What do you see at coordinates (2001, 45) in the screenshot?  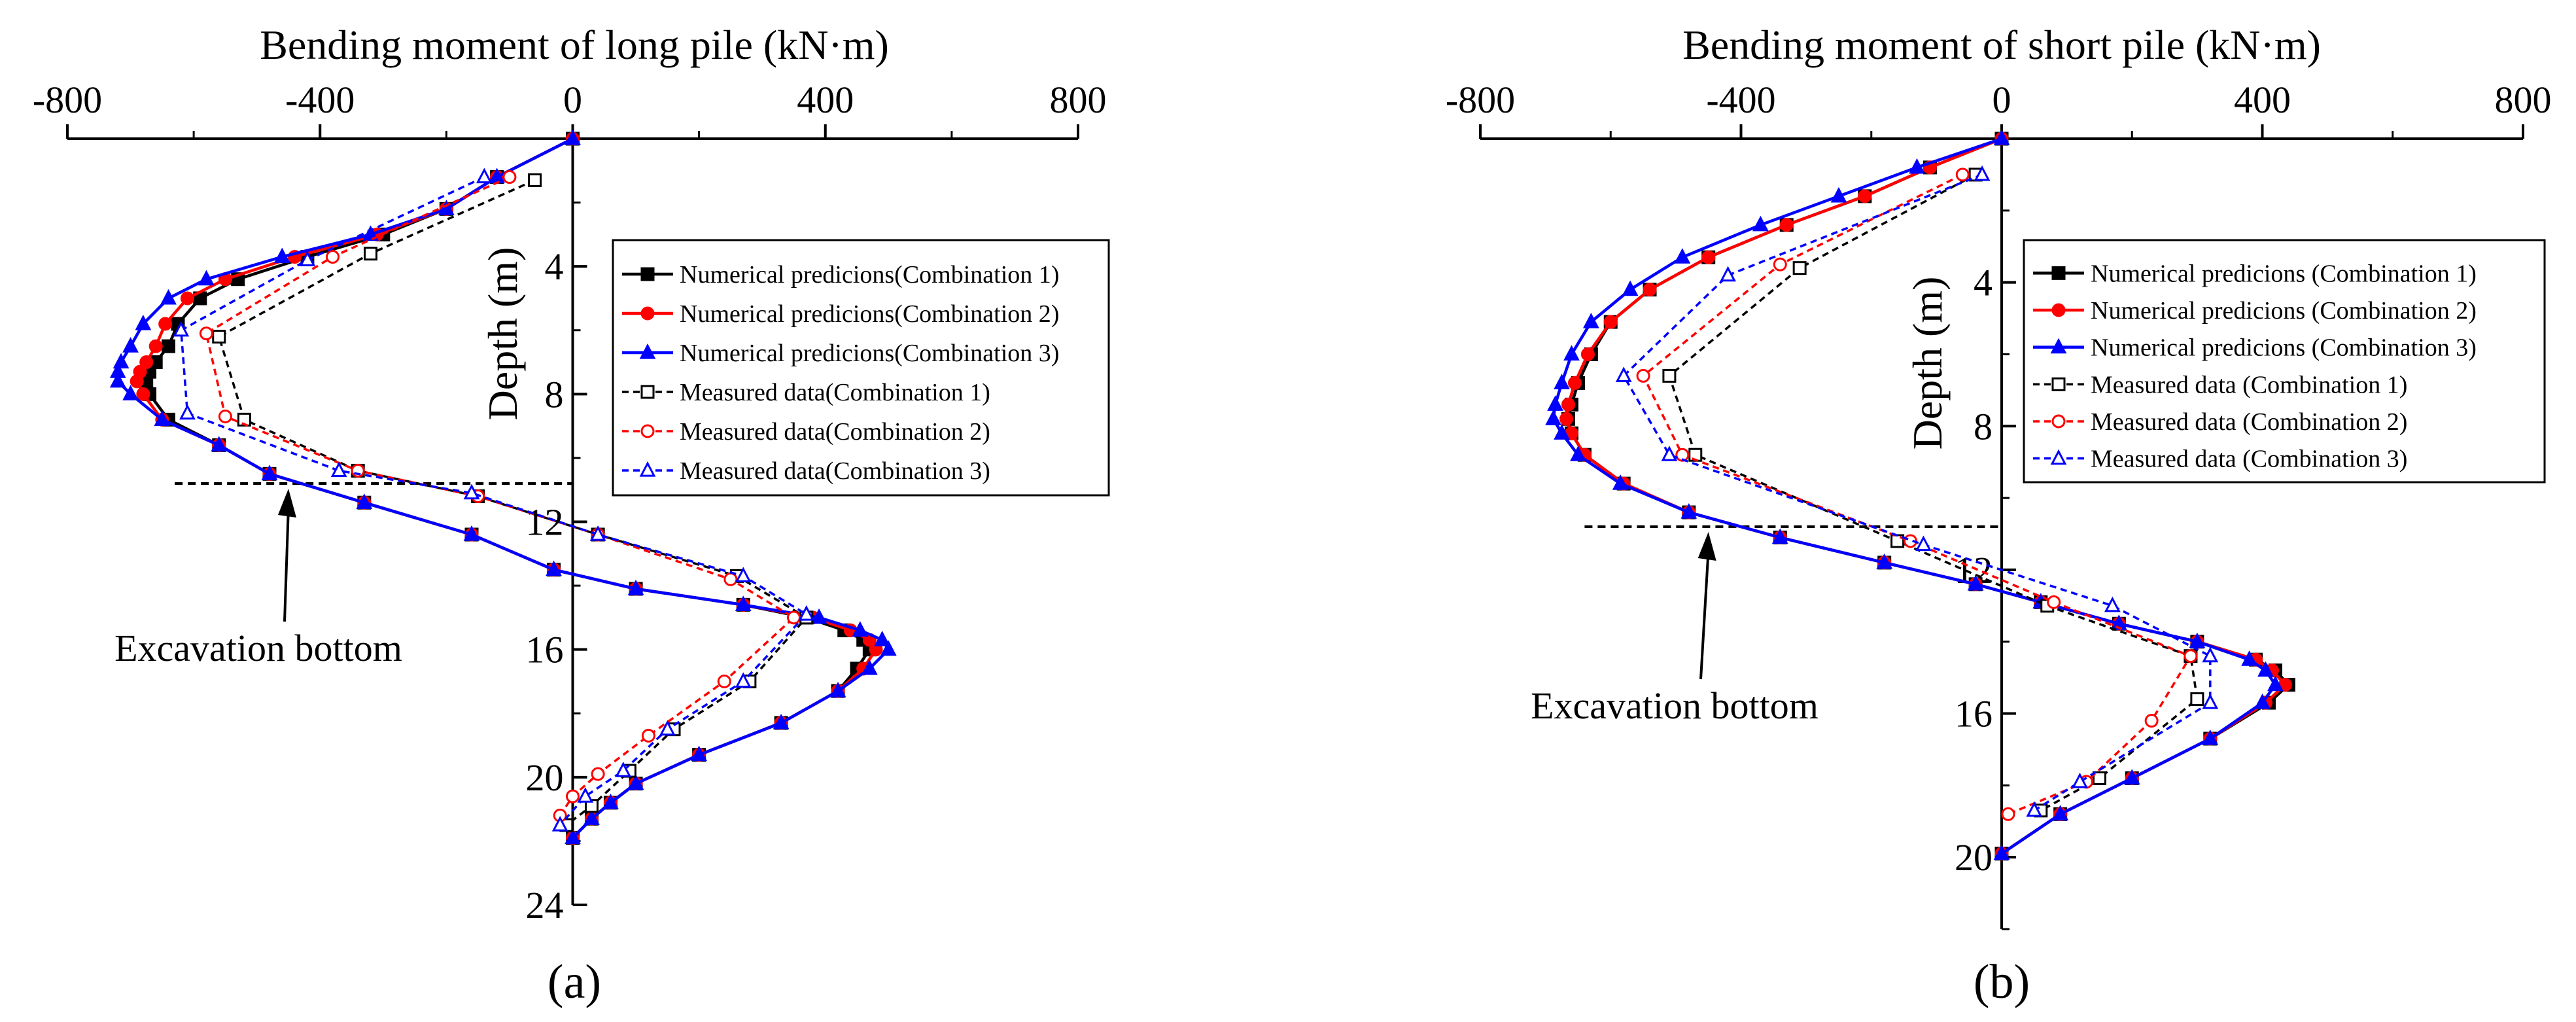 I see `chart-b-title: Bending moment of short pile (kN·m)` at bounding box center [2001, 45].